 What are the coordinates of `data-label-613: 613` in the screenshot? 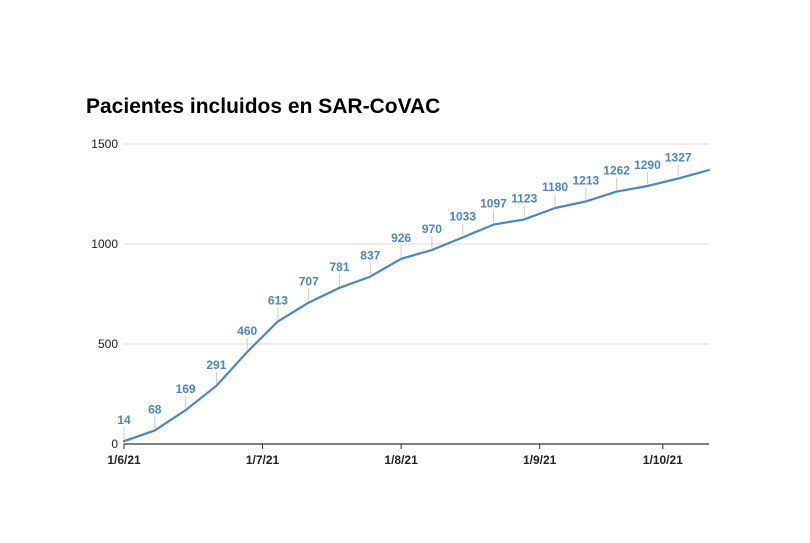 It's located at (278, 300).